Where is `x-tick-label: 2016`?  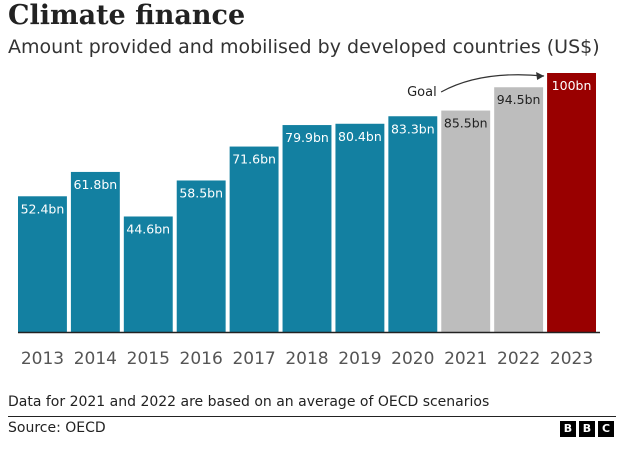 x-tick-label: 2016 is located at coordinates (201, 359).